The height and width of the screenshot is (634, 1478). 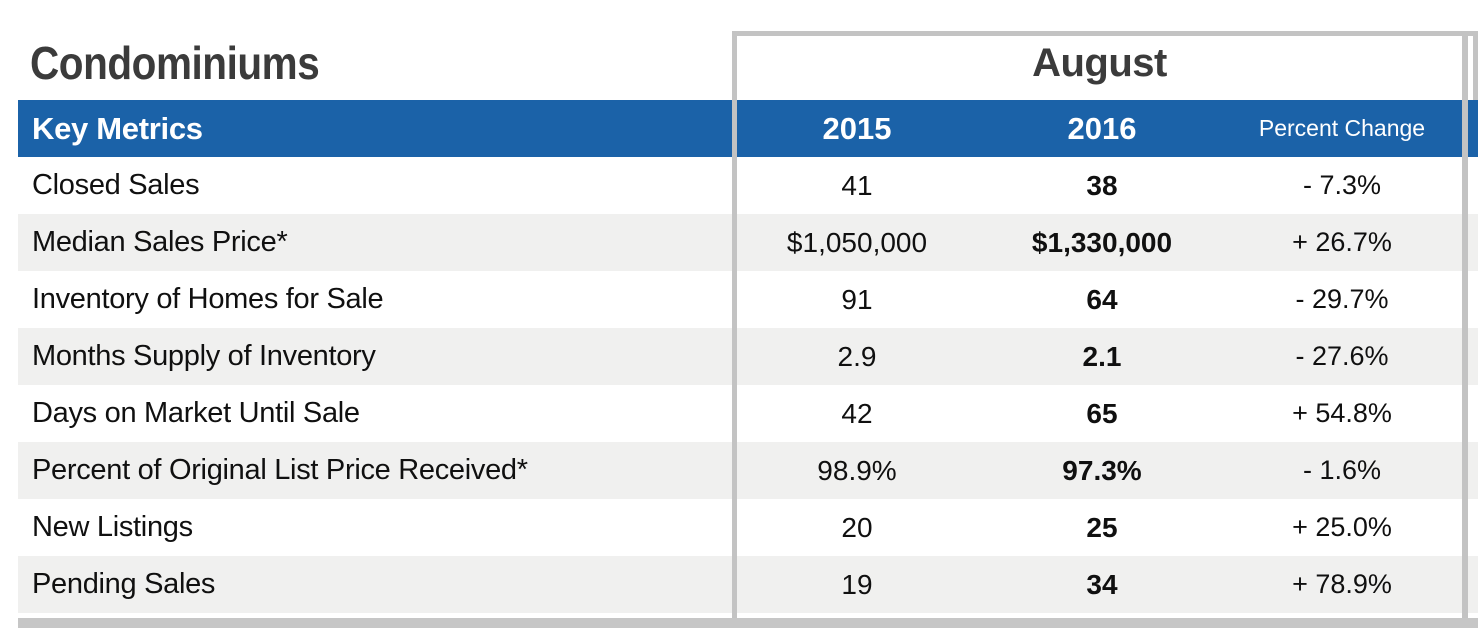 What do you see at coordinates (175, 63) in the screenshot?
I see `section-title: Condominiums` at bounding box center [175, 63].